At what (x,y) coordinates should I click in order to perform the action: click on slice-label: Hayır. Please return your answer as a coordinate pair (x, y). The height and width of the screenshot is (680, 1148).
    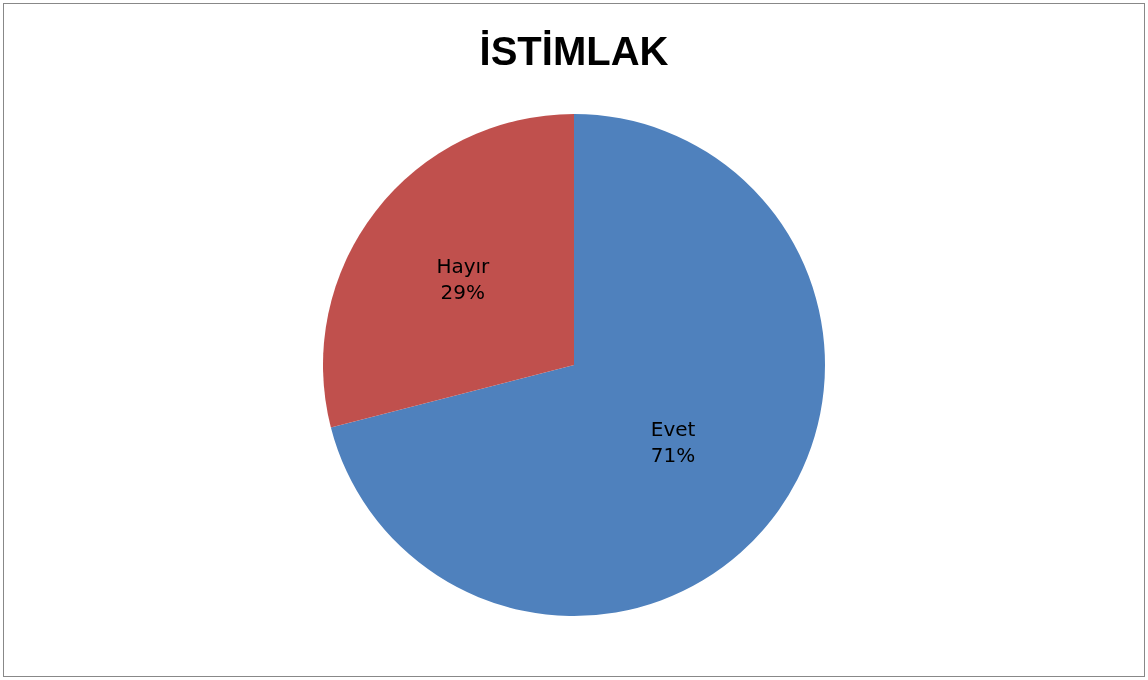
    Looking at the image, I should click on (463, 266).